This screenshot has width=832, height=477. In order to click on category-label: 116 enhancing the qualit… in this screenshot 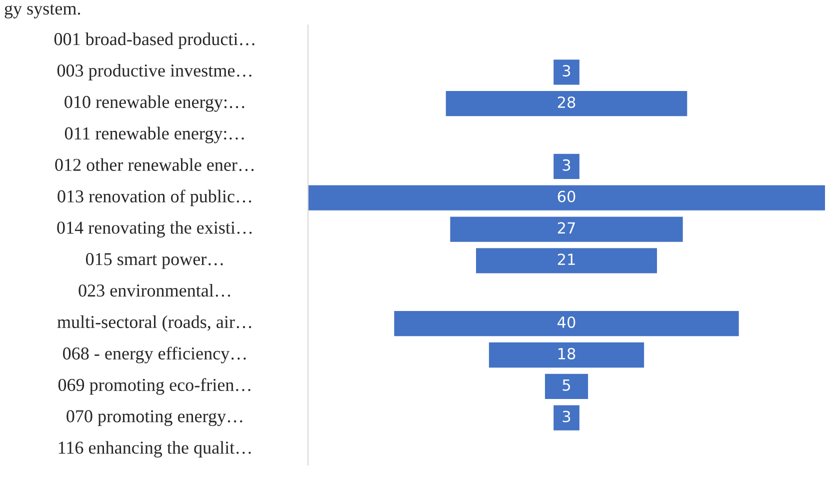, I will do `click(154, 449)`.